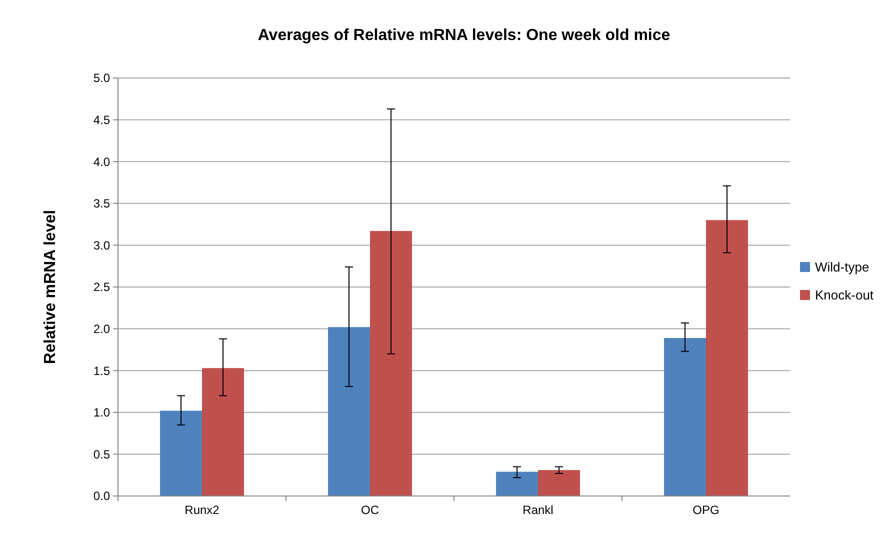 The width and height of the screenshot is (880, 533). Describe the element at coordinates (101, 287) in the screenshot. I see `y-tick-label: 2.5` at that location.